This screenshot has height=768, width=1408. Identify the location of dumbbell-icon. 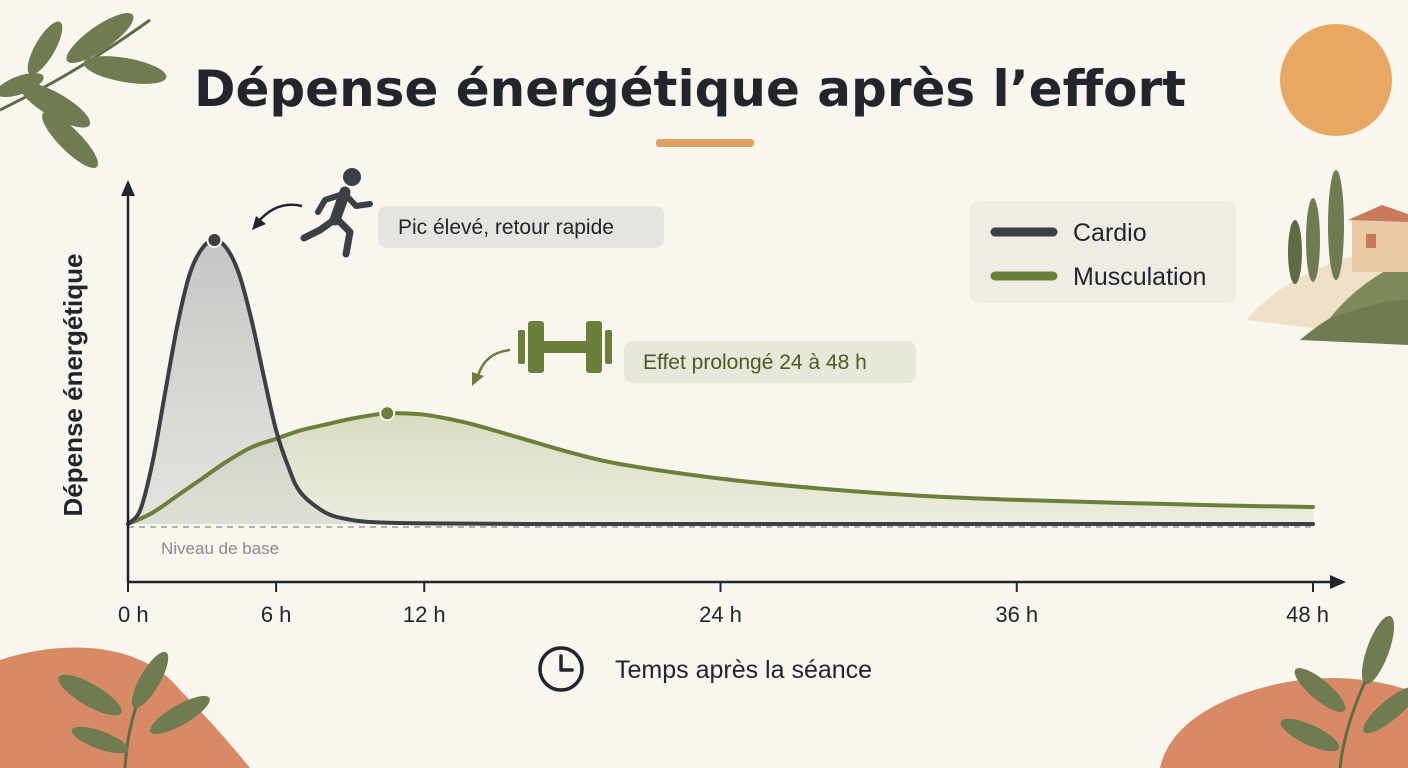
(565, 347).